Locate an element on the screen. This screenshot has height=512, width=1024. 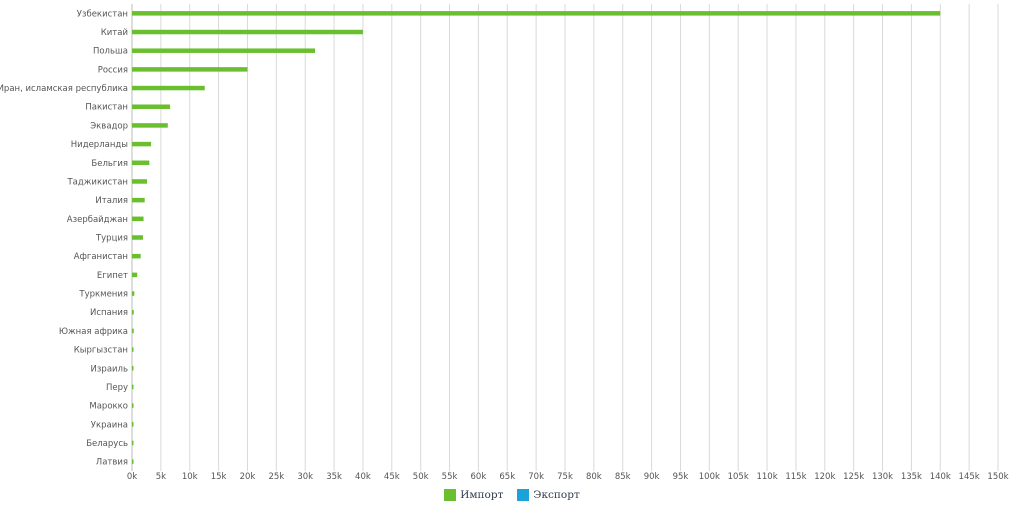
category-label: Кыргызстан is located at coordinates (101, 351).